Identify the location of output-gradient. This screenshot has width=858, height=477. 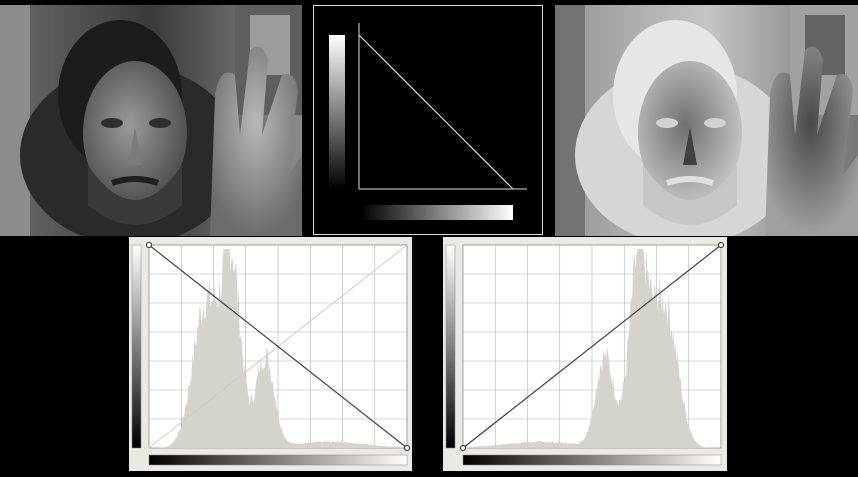
(337, 112).